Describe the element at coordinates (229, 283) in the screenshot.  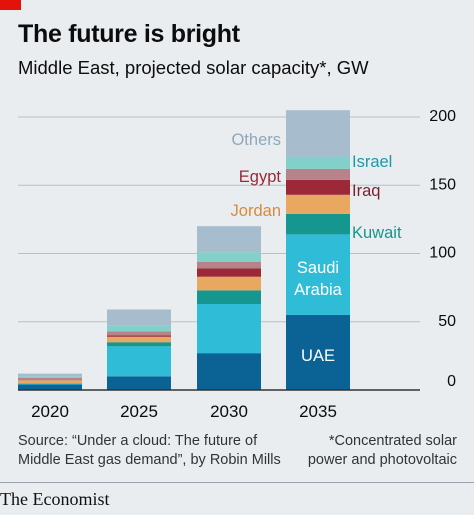
I see `bar-2030-jordan` at that location.